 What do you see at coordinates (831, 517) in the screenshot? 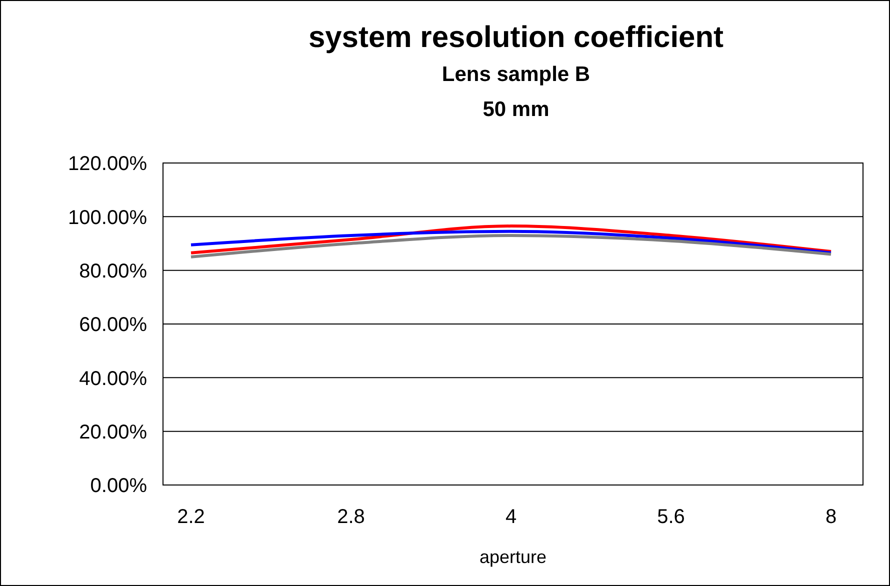
I see `x-tick-label: 8` at bounding box center [831, 517].